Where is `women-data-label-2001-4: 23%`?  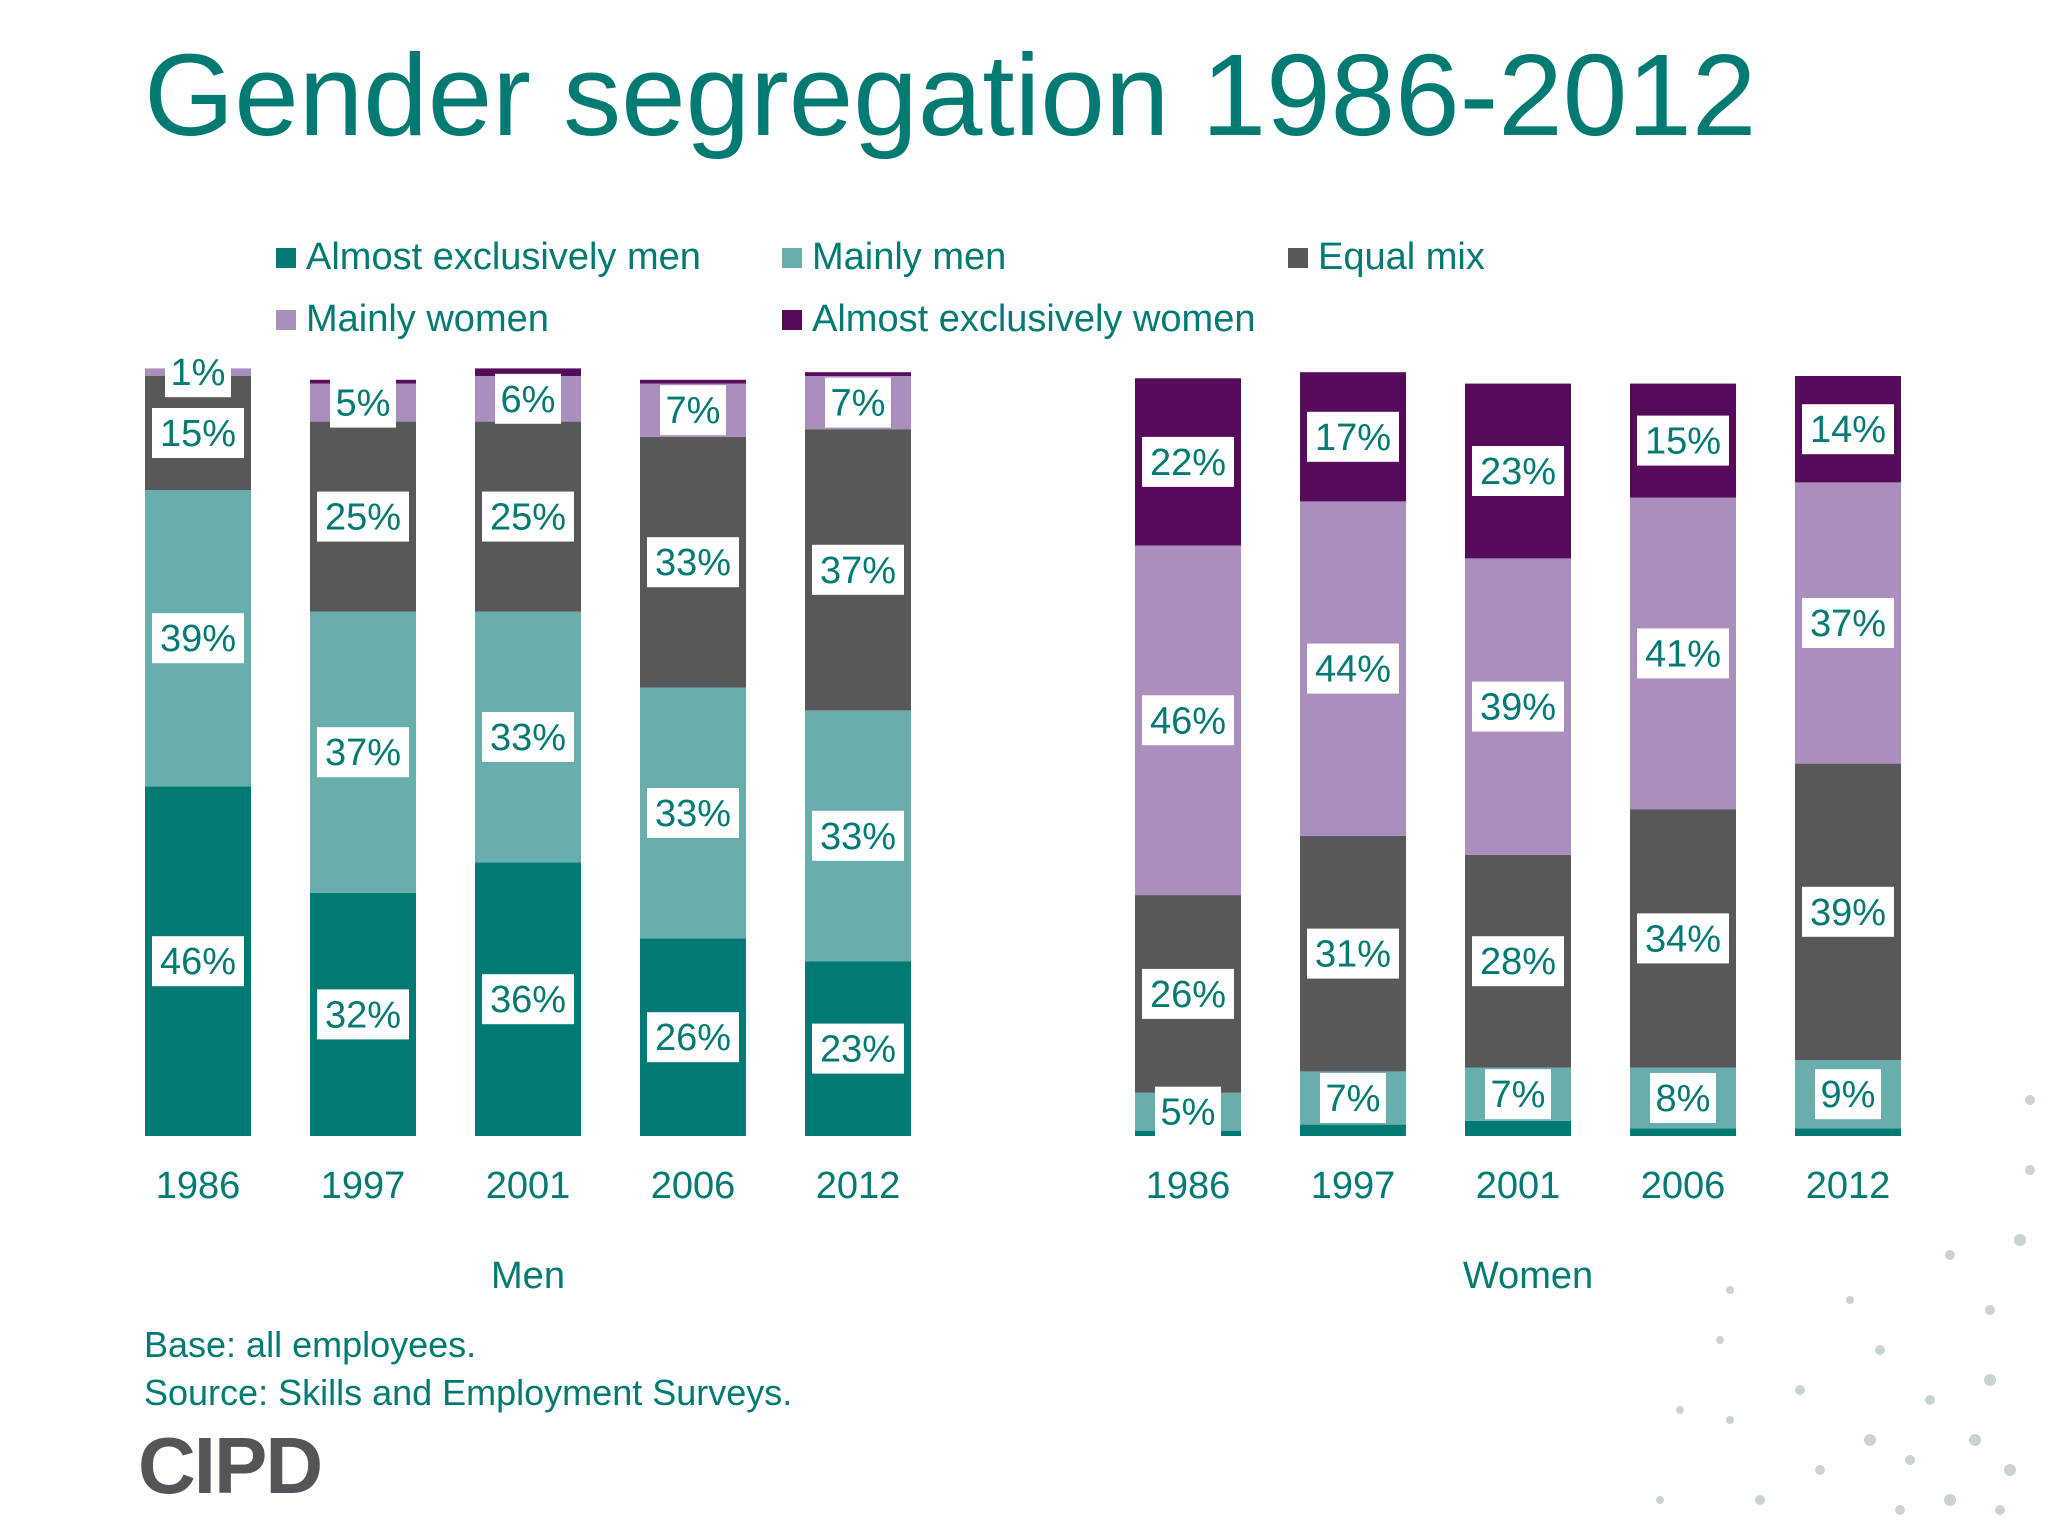
women-data-label-2001-4: 23% is located at coordinates (1518, 471).